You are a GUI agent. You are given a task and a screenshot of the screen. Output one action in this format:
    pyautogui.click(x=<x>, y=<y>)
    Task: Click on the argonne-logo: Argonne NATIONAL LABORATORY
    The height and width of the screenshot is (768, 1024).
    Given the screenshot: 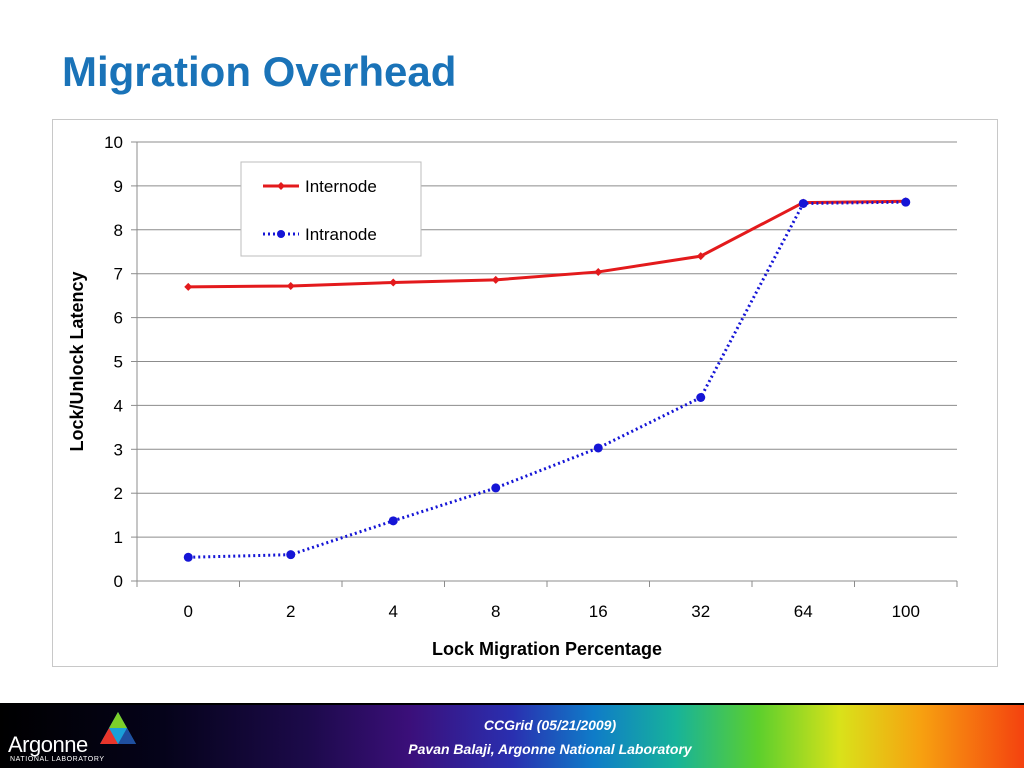 What is the action you would take?
    pyautogui.click(x=73, y=737)
    